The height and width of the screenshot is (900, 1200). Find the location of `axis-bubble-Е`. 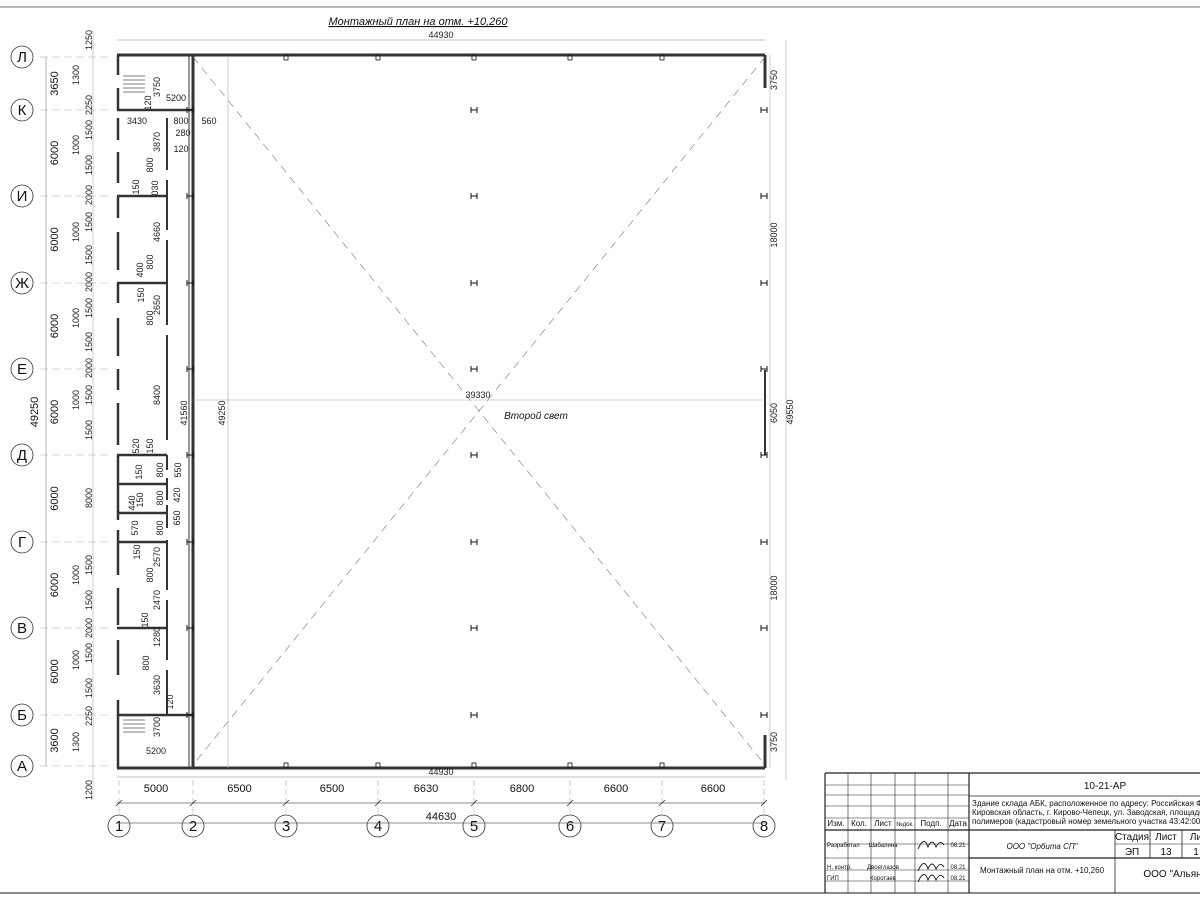

axis-bubble-Е is located at coordinates (22, 369).